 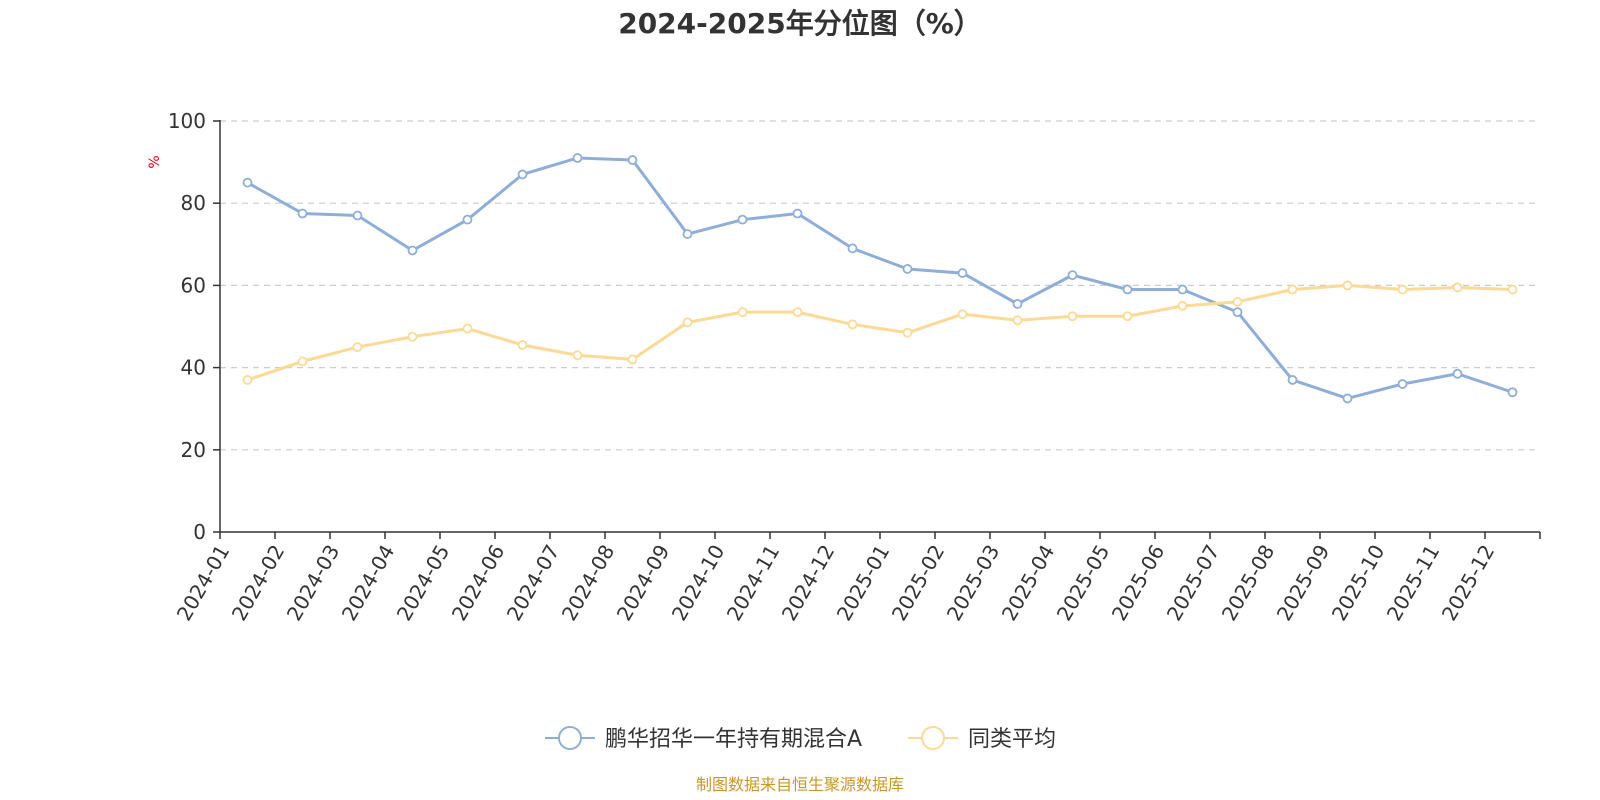 I want to click on x-tick-label: 2025-04, so click(x=1028, y=583).